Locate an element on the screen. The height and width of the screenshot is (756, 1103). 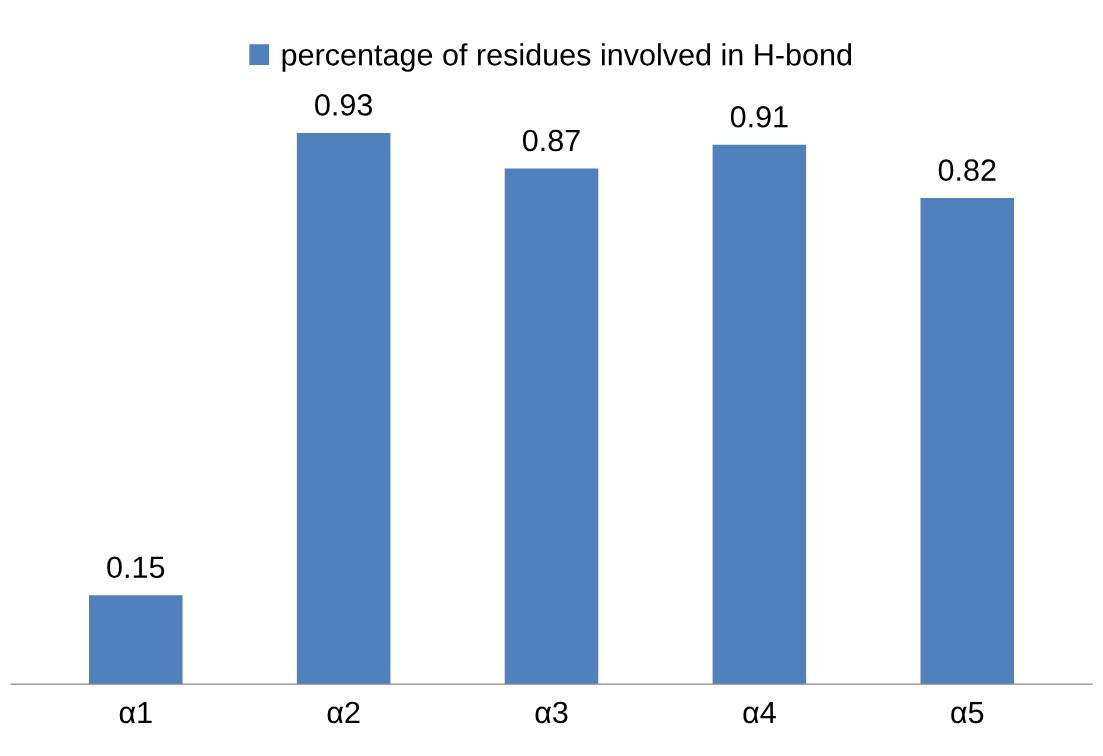
x-tick-label: α1 is located at coordinates (135, 712).